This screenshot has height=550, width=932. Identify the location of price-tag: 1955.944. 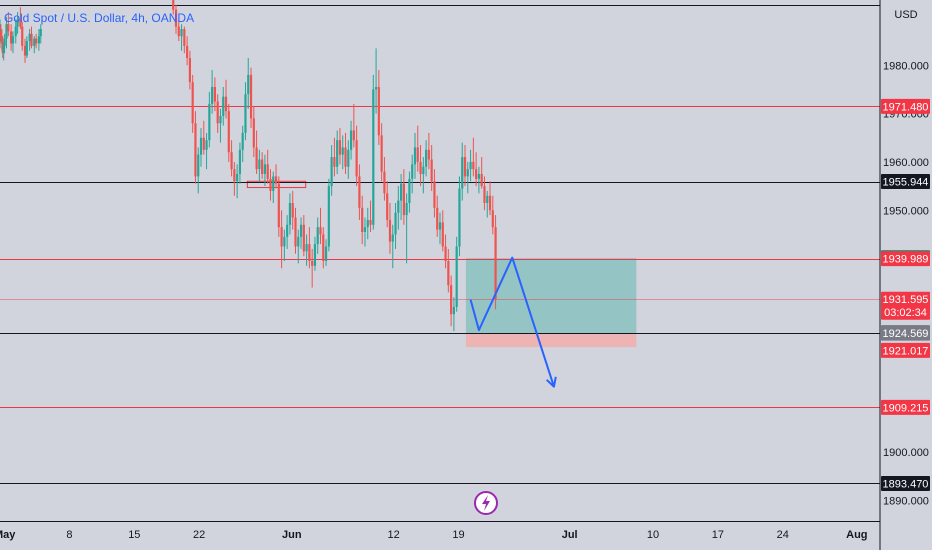
(905, 182).